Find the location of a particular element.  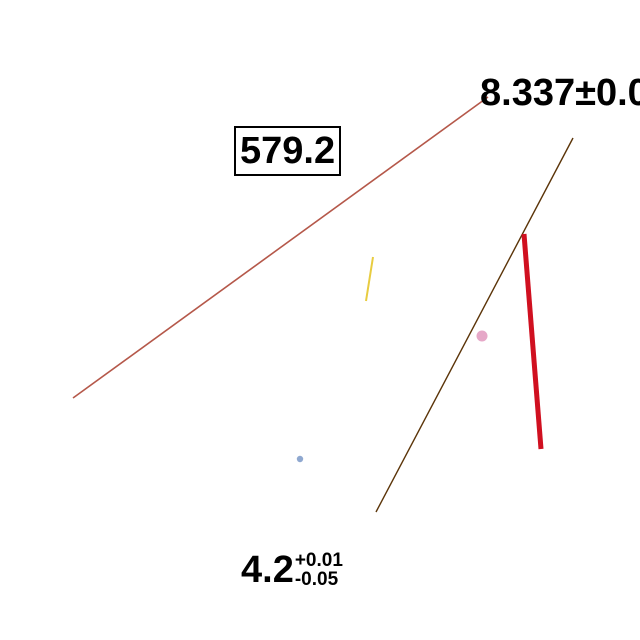

asymmetric-error-label: 4.2 +0.01 -0.05 is located at coordinates (292, 570).